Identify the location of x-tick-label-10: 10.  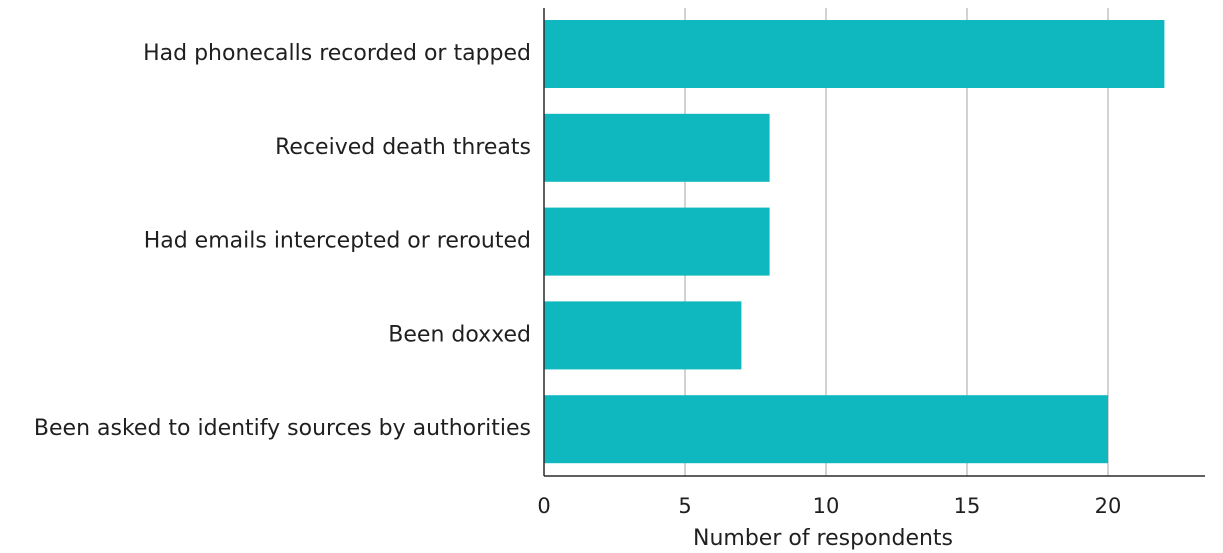
(826, 506).